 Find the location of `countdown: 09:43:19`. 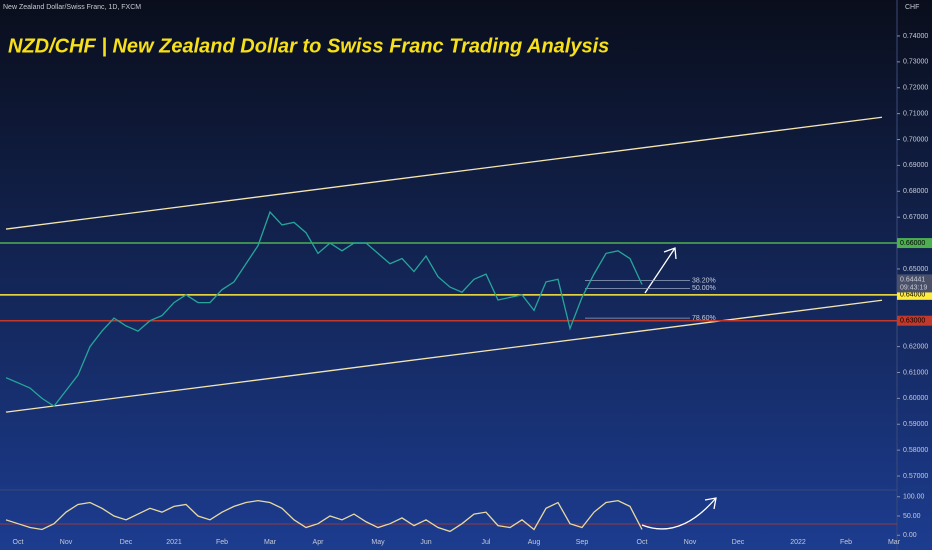

countdown: 09:43:19 is located at coordinates (913, 287).